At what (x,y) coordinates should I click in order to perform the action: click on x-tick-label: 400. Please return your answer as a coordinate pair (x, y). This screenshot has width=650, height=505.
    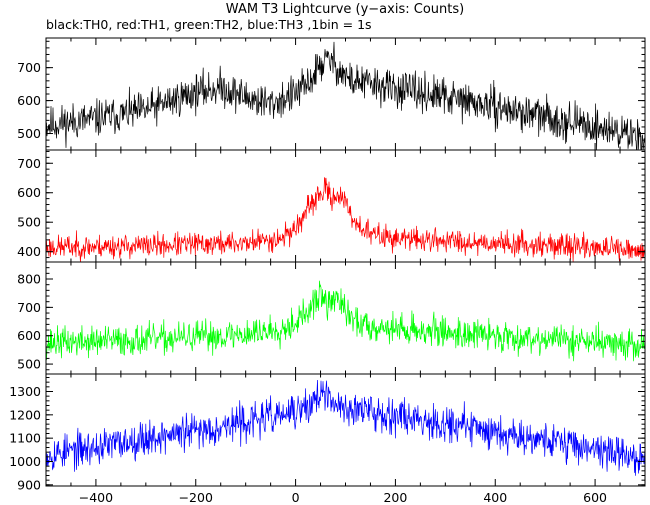
    Looking at the image, I should click on (495, 497).